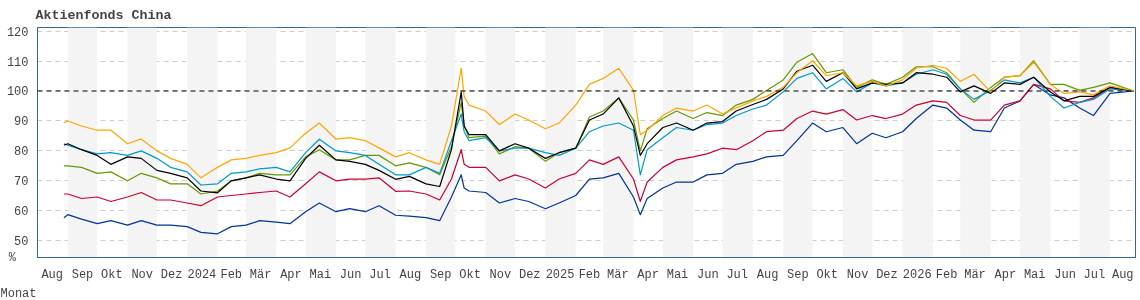 Image resolution: width=1140 pixels, height=300 pixels. What do you see at coordinates (17, 92) in the screenshot?
I see `y-tick-label: 100` at bounding box center [17, 92].